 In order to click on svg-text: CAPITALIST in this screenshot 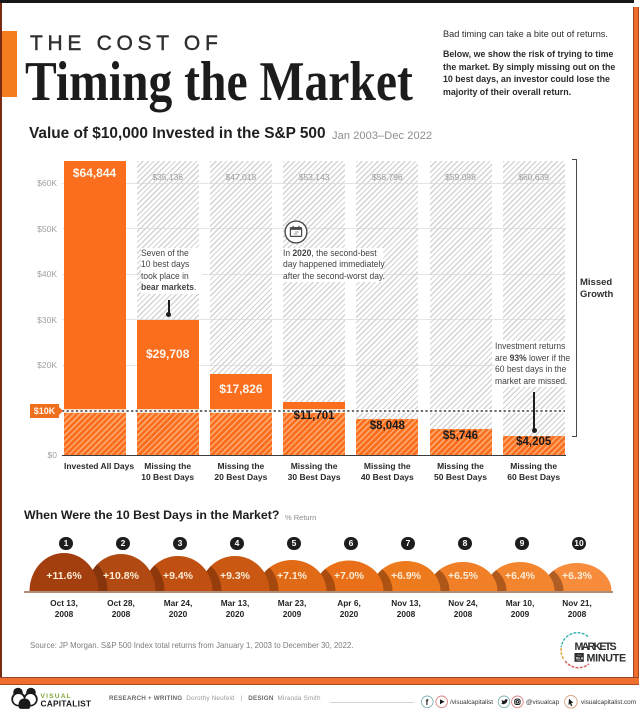, I will do `click(66, 703)`.